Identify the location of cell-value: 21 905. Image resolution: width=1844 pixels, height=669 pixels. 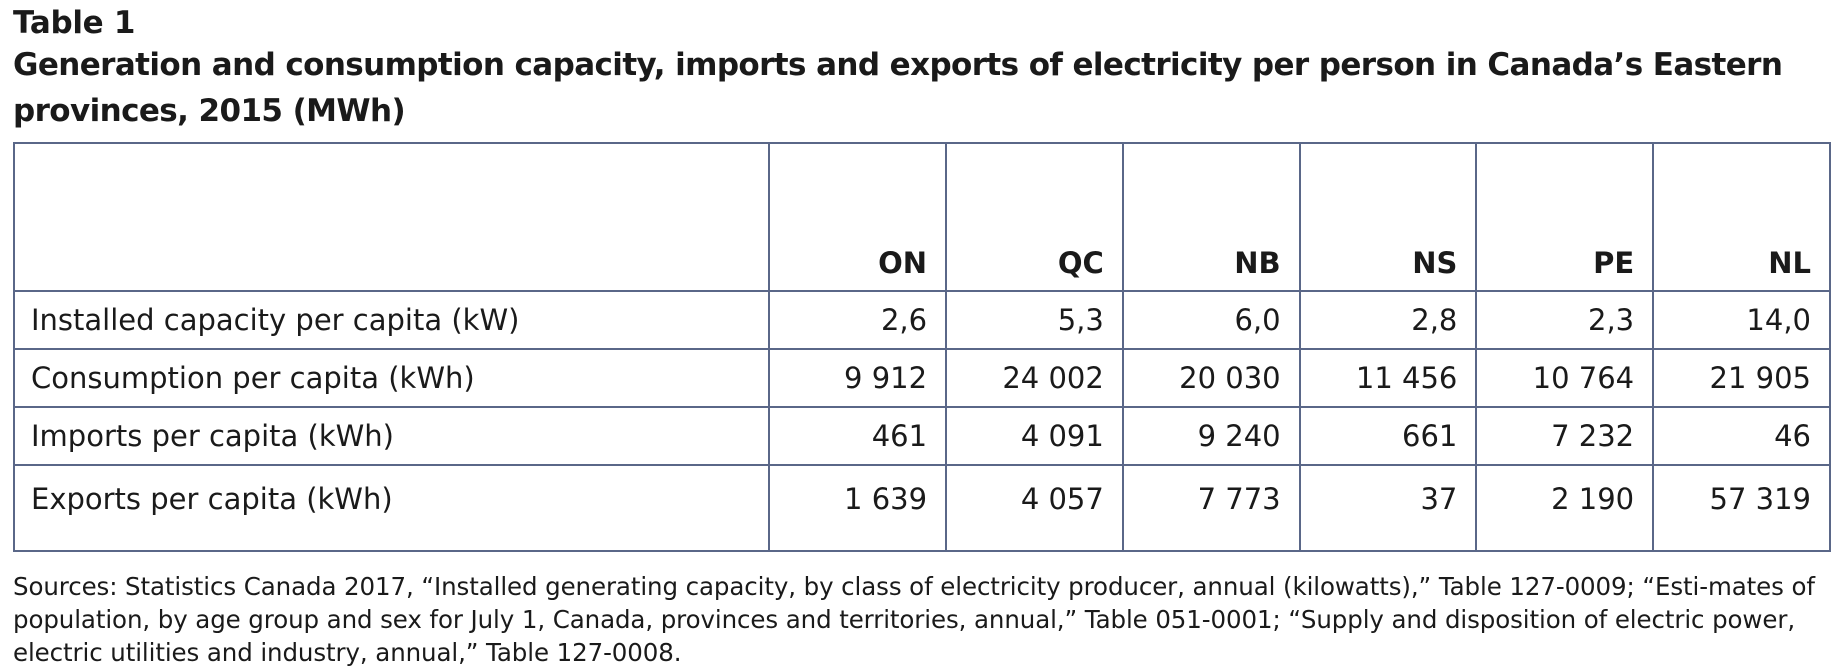
(1741, 378).